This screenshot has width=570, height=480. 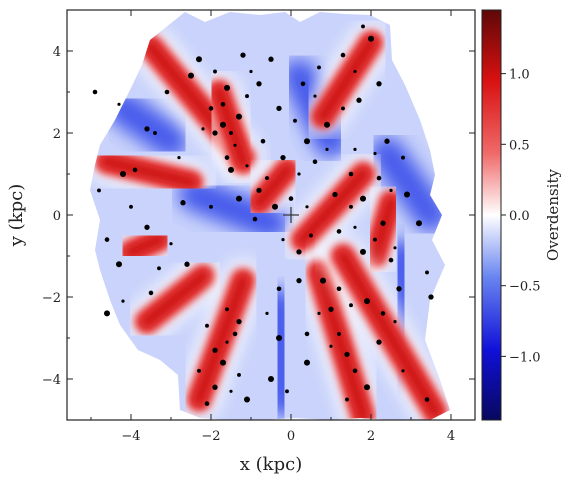 What do you see at coordinates (291, 436) in the screenshot?
I see `x-tick-label: 0` at bounding box center [291, 436].